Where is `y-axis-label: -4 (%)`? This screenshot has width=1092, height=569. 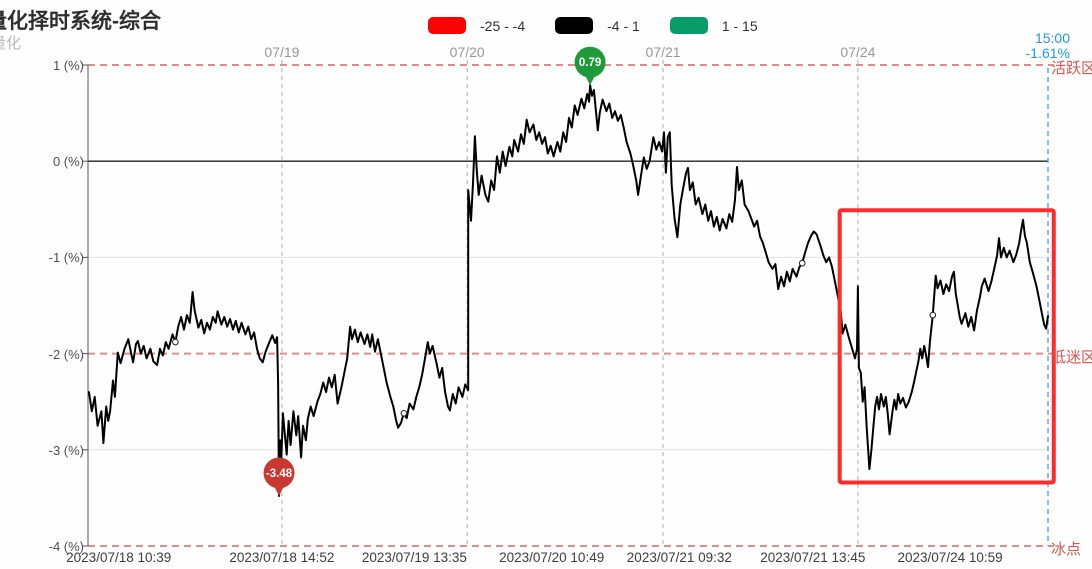
y-axis-label: -4 (%) is located at coordinates (66, 546).